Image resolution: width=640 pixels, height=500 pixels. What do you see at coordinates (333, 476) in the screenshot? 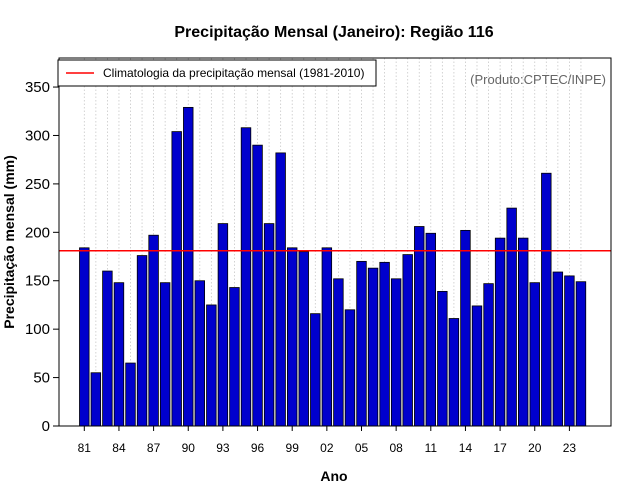
I see `x-axis-label: Ano` at bounding box center [333, 476].